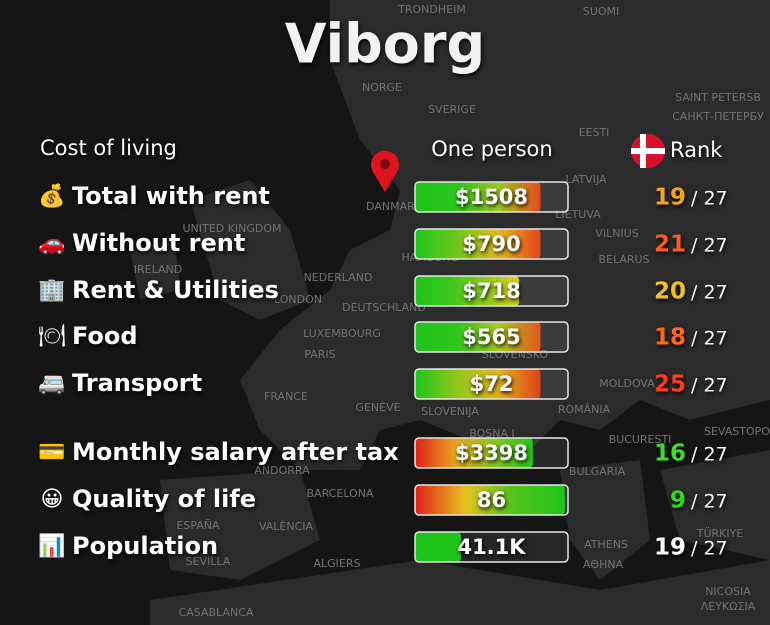  I want to click on row-label: Population, so click(145, 546).